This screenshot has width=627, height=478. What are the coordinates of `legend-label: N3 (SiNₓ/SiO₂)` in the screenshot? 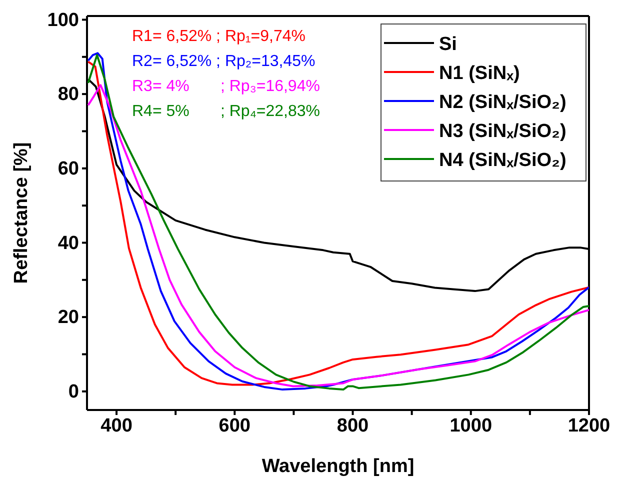 It's located at (502, 131).